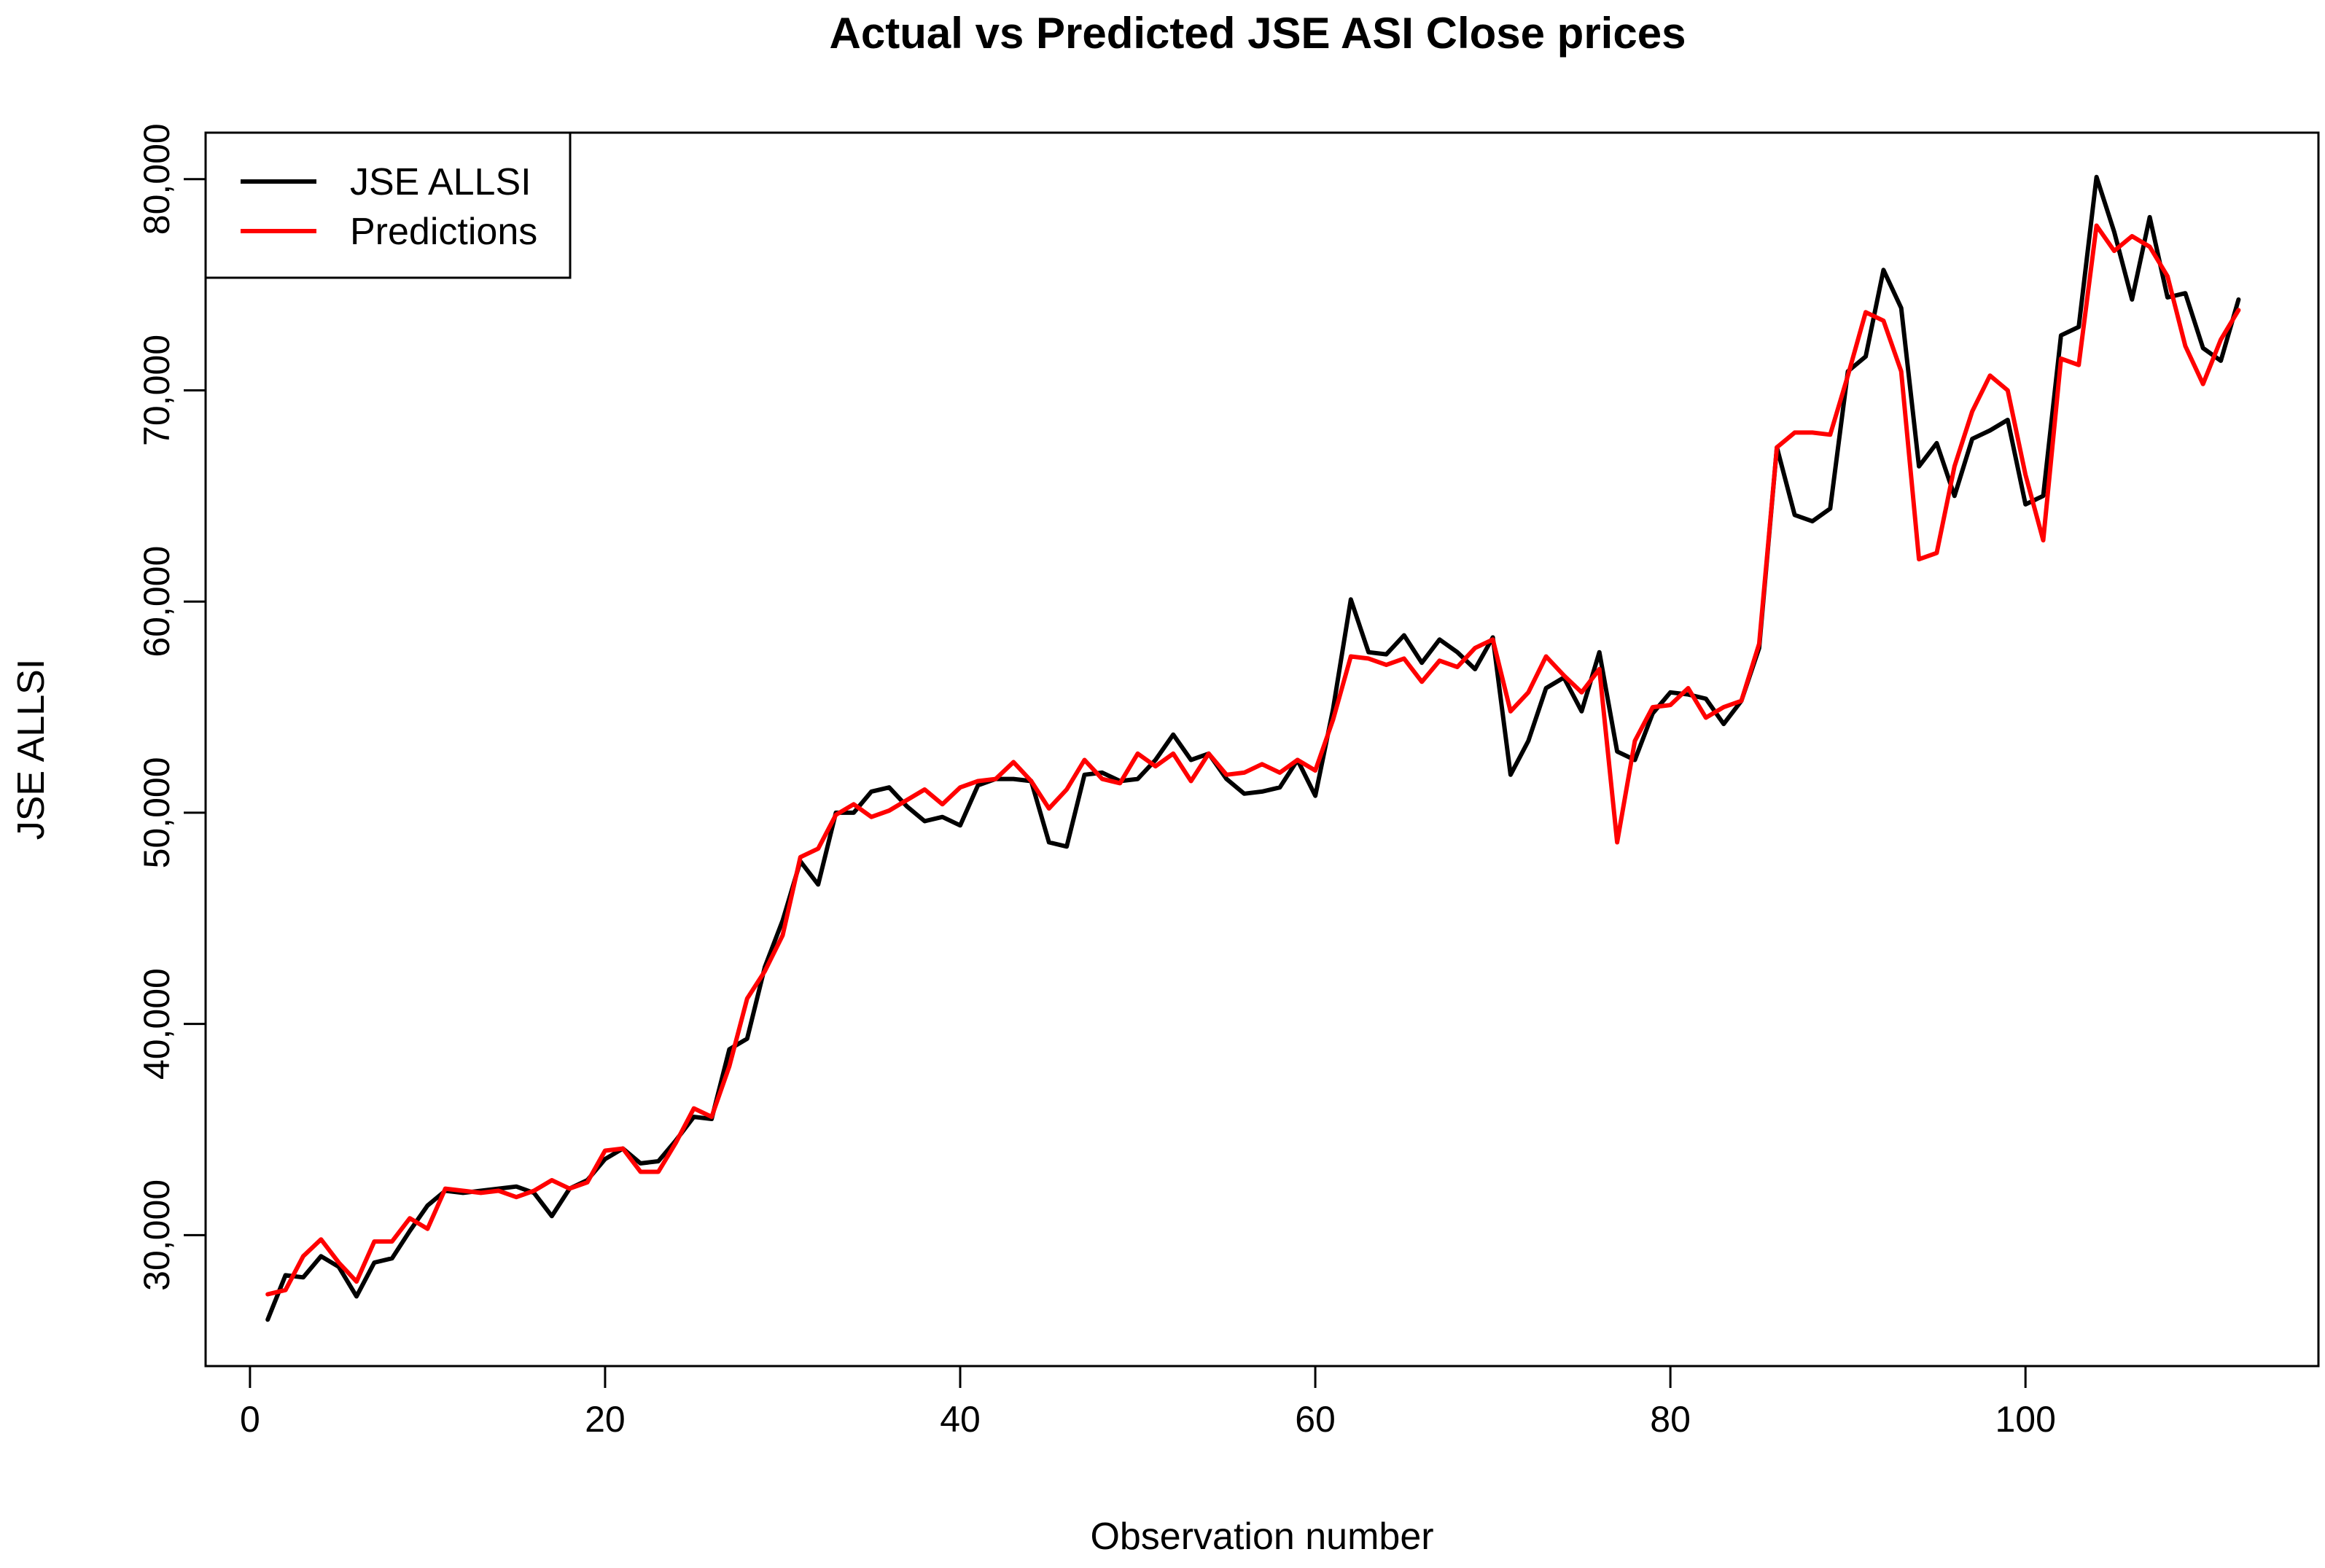  Describe the element at coordinates (156, 1235) in the screenshot. I see `y-tick-label: 30,000` at that location.